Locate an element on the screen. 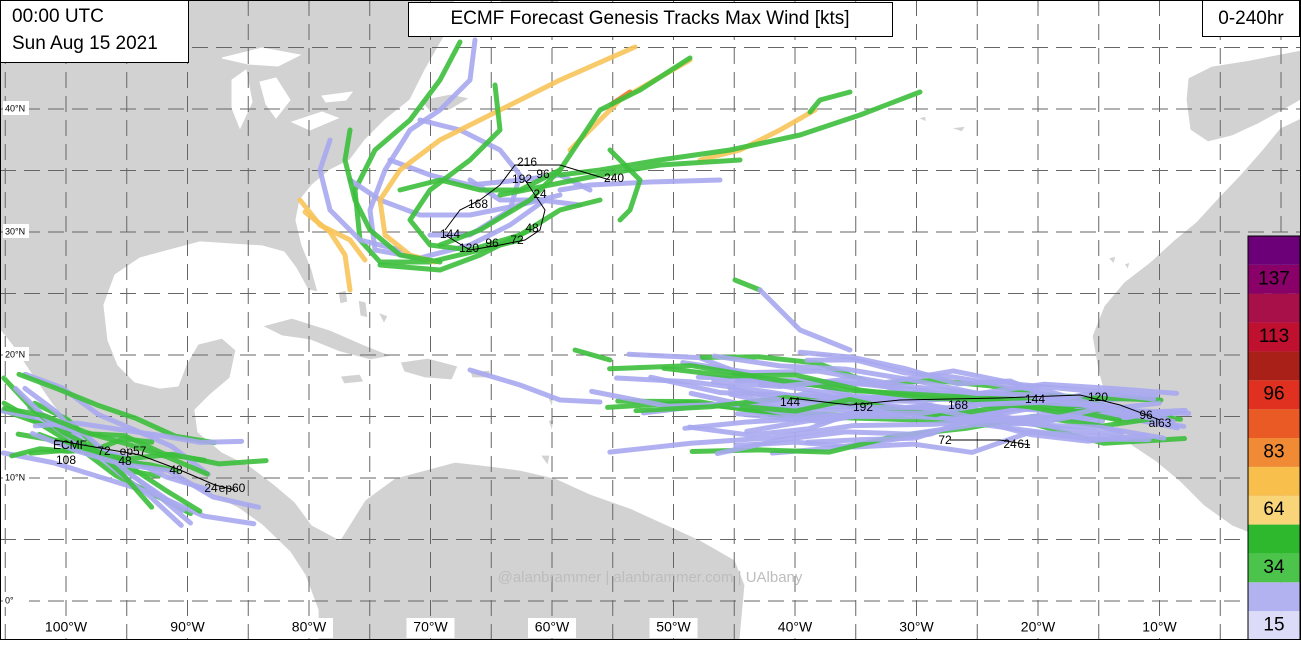 This screenshot has width=1301, height=645. lat-label: 40°N is located at coordinates (15, 108).